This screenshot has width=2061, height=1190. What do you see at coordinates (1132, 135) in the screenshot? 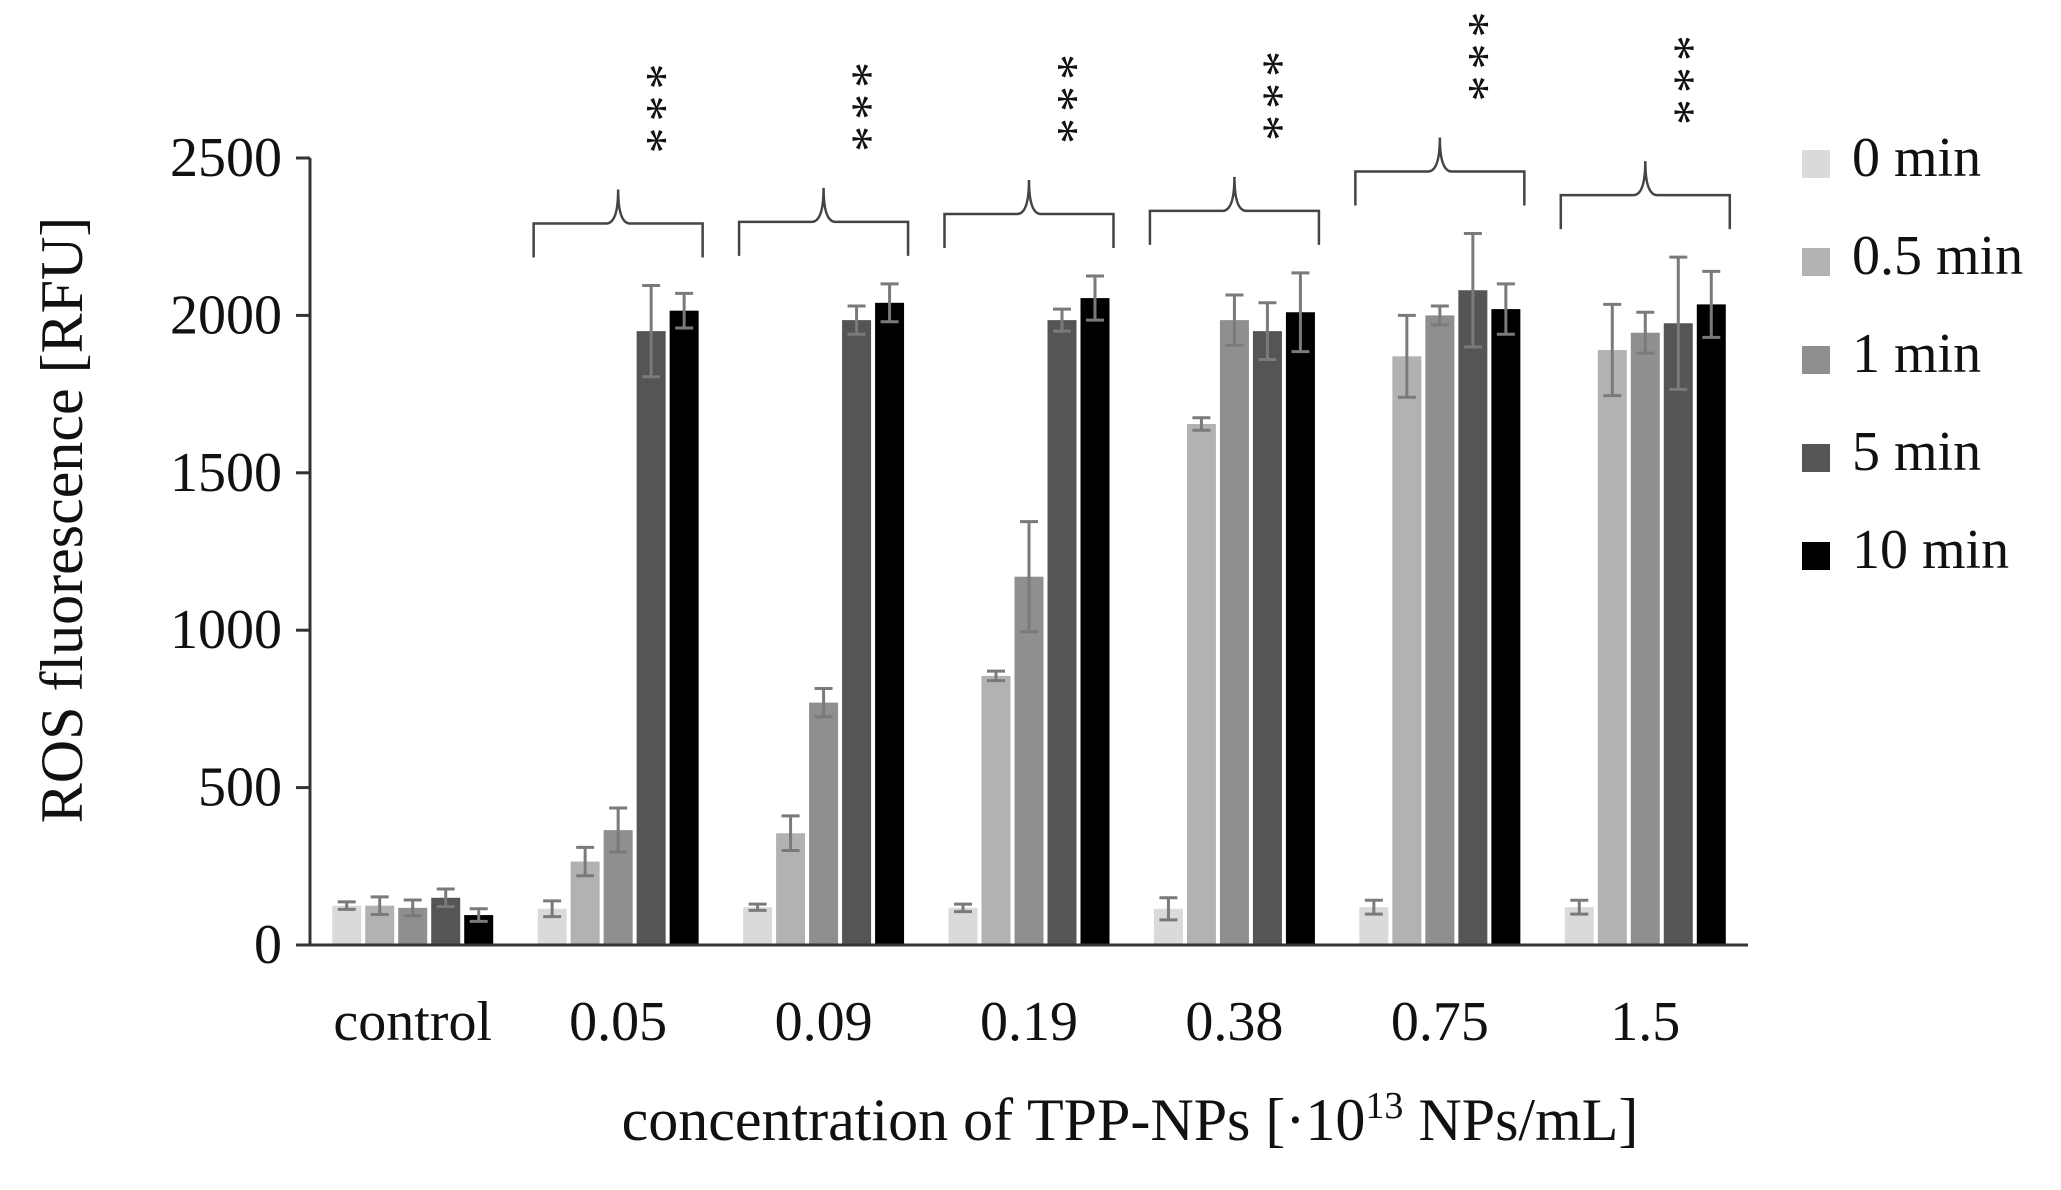
I see `significance-layer: *** *** *** *** *** ***` at bounding box center [1132, 135].